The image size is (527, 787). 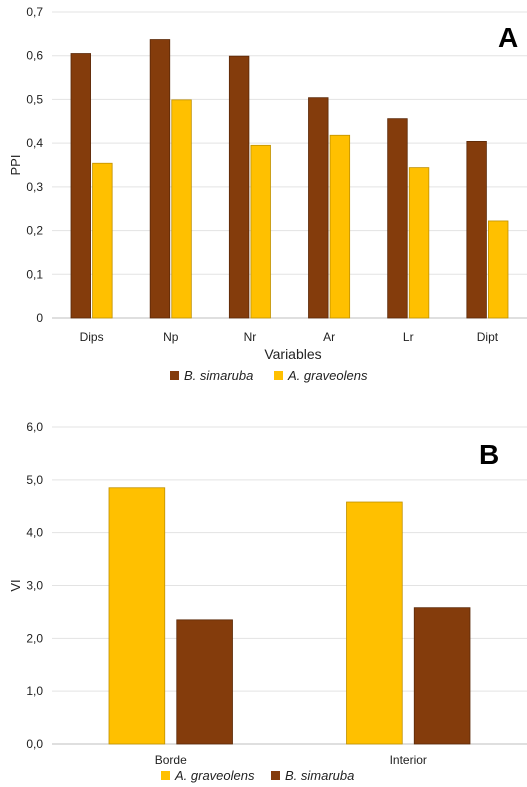 I want to click on y-tick-label: 0,2, so click(x=34, y=231).